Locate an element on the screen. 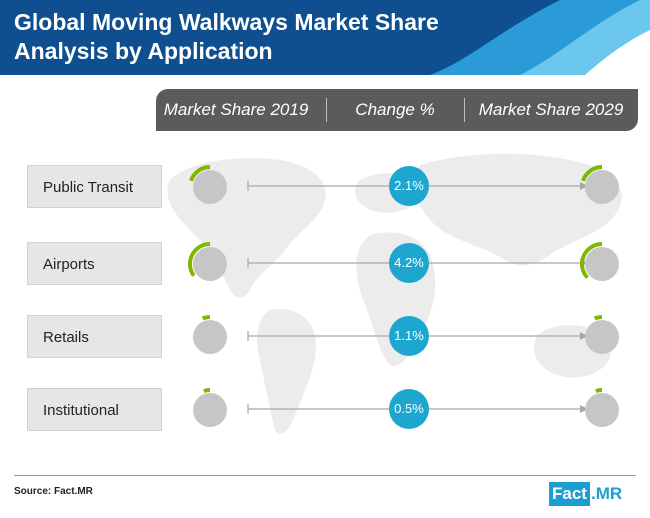 This screenshot has height=518, width=650. row-label: Public Transit is located at coordinates (94, 186).